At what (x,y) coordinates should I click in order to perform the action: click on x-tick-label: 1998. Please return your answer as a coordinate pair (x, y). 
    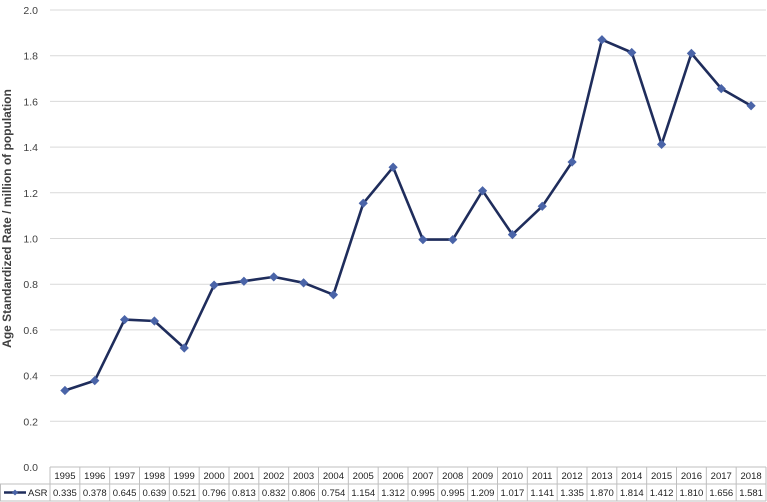
    Looking at the image, I should click on (154, 476).